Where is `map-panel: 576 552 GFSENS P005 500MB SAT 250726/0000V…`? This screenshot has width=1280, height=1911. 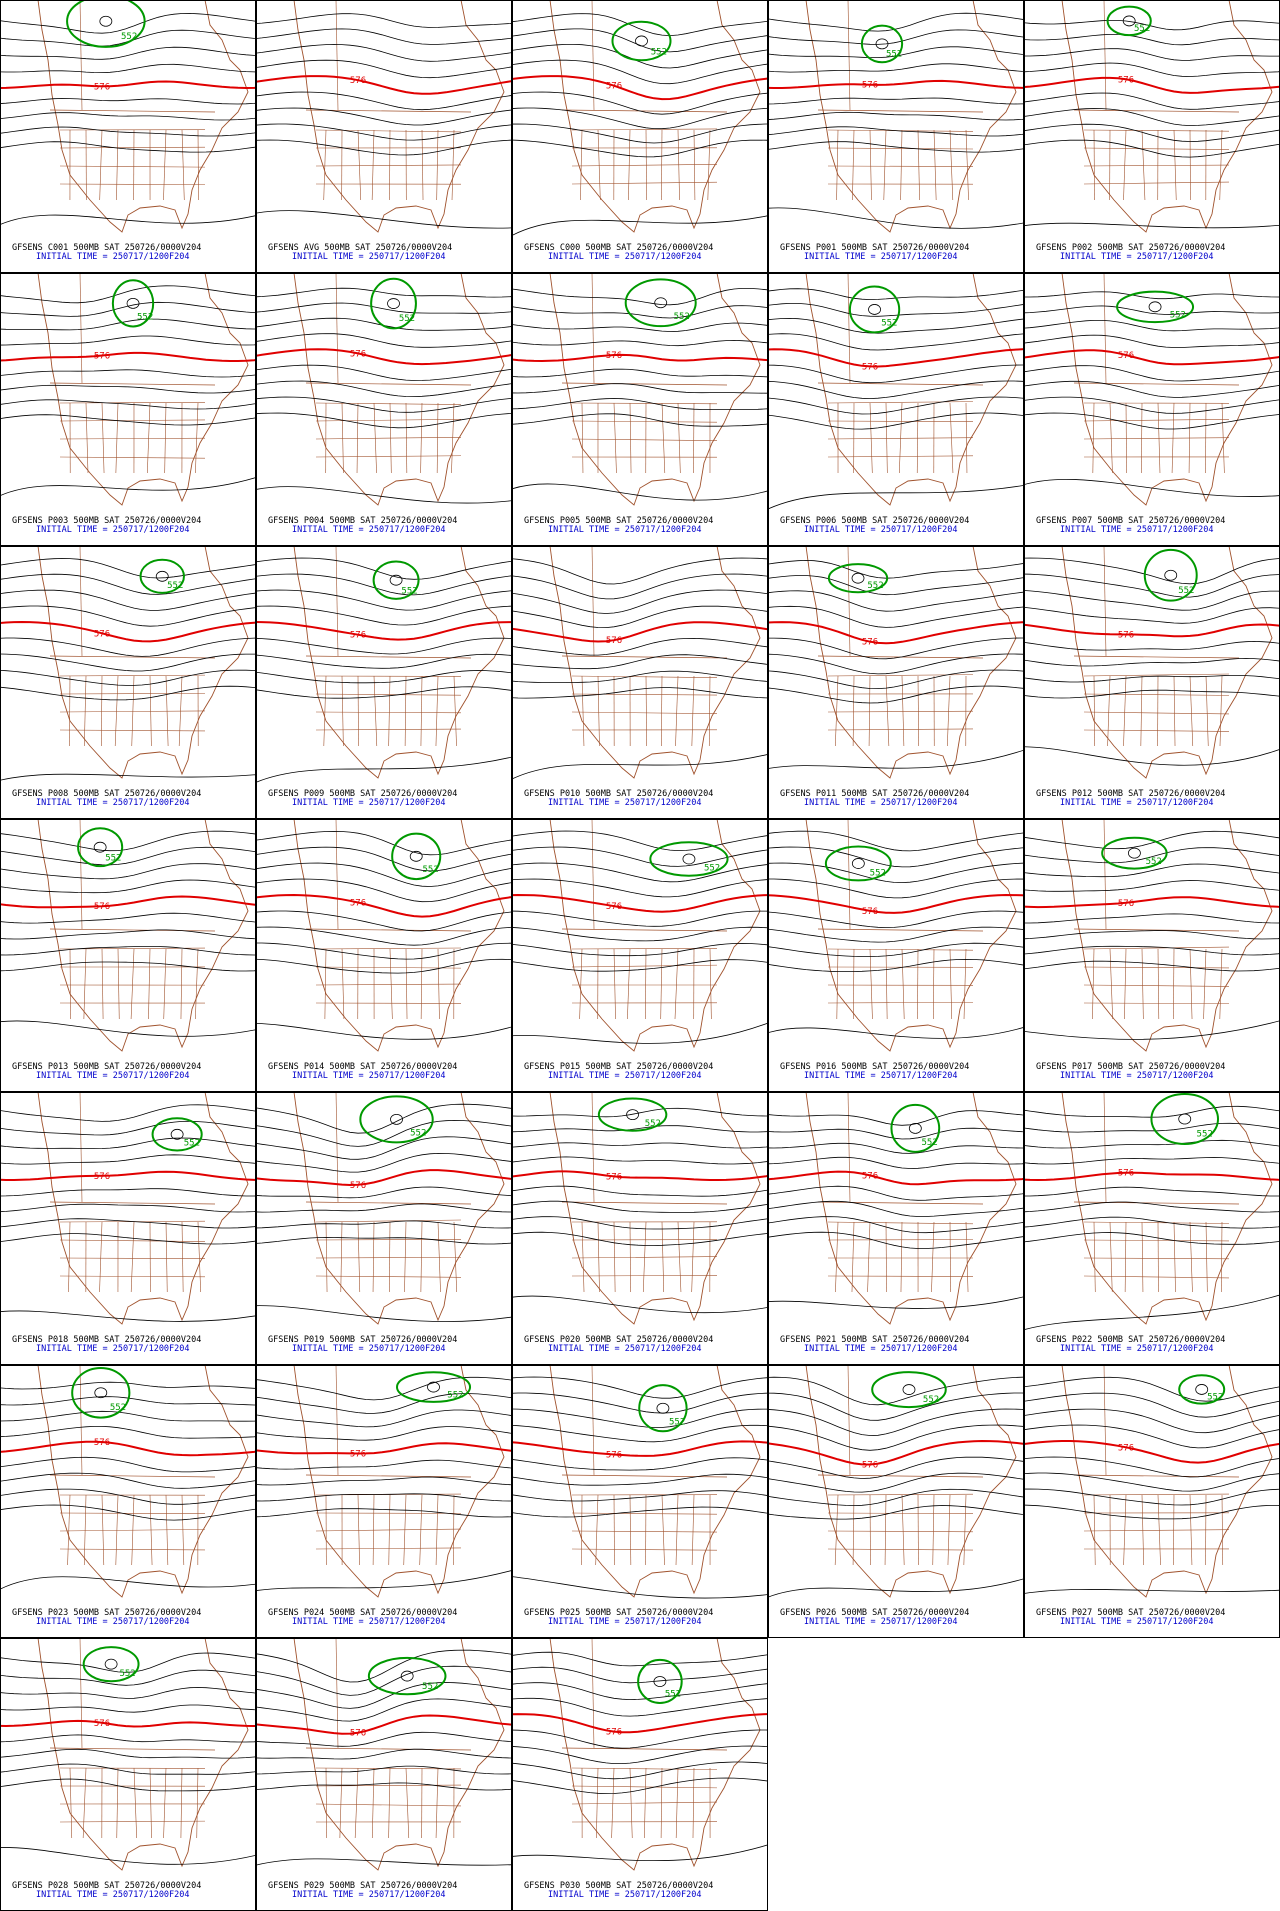
map-panel: 576 552 GFSENS P005 500MB SAT 250726/0000V… is located at coordinates (640, 409).